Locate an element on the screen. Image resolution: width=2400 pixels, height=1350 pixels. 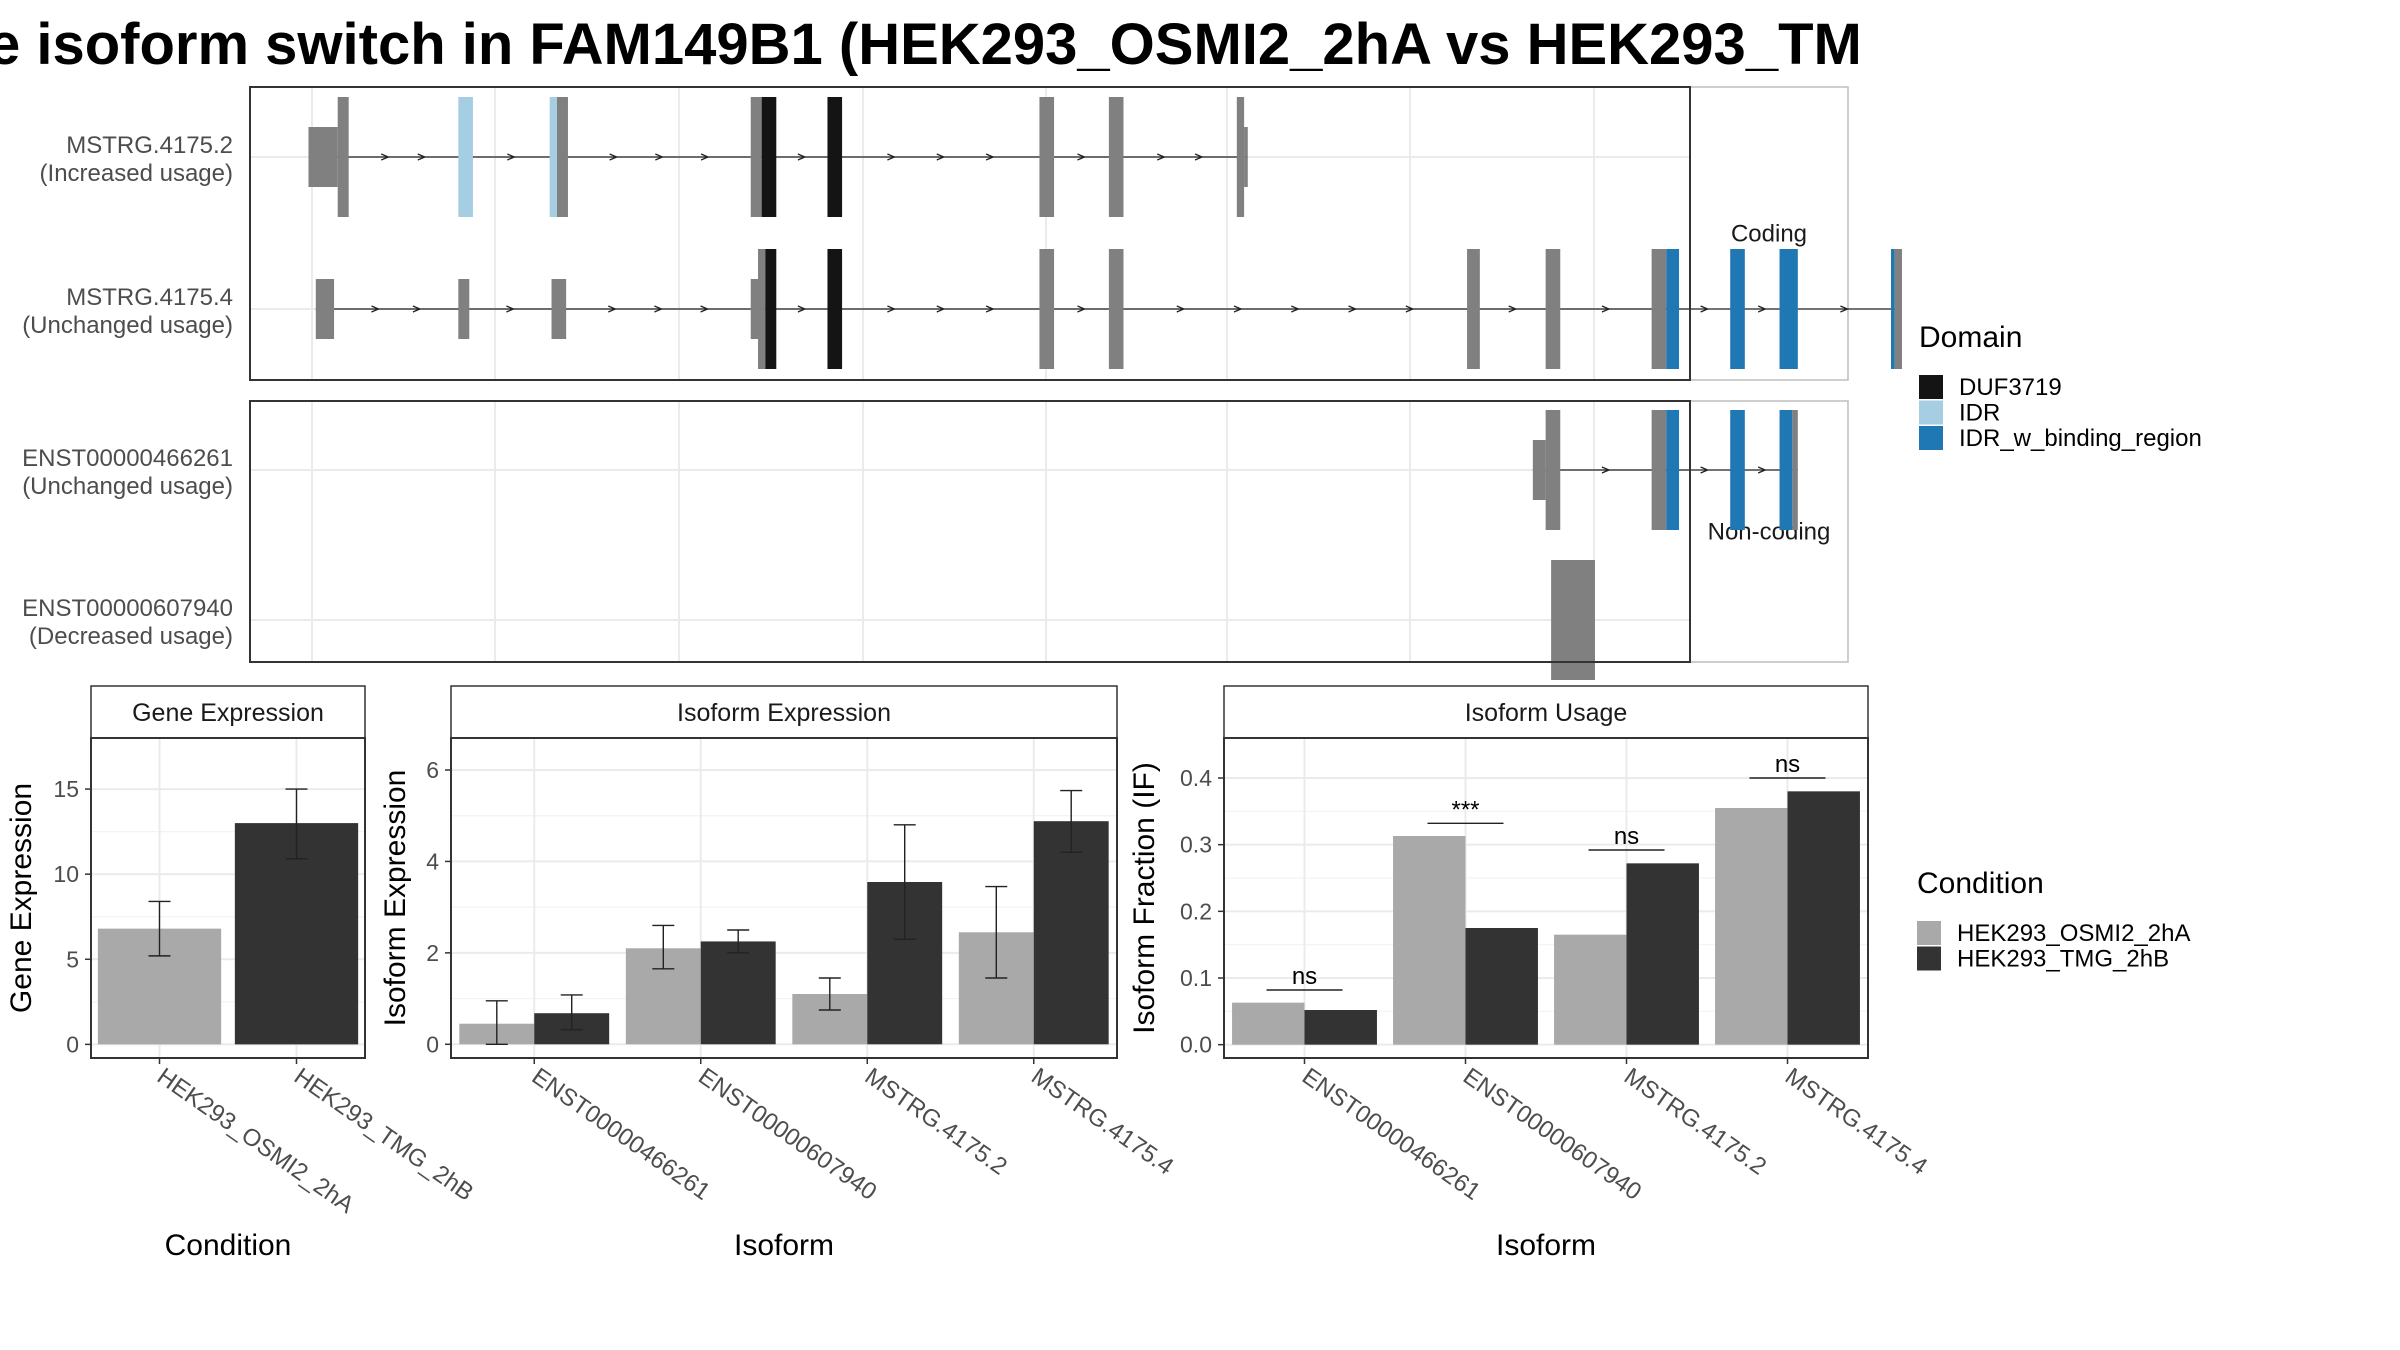
y-tick-label: 2 is located at coordinates (432, 953).